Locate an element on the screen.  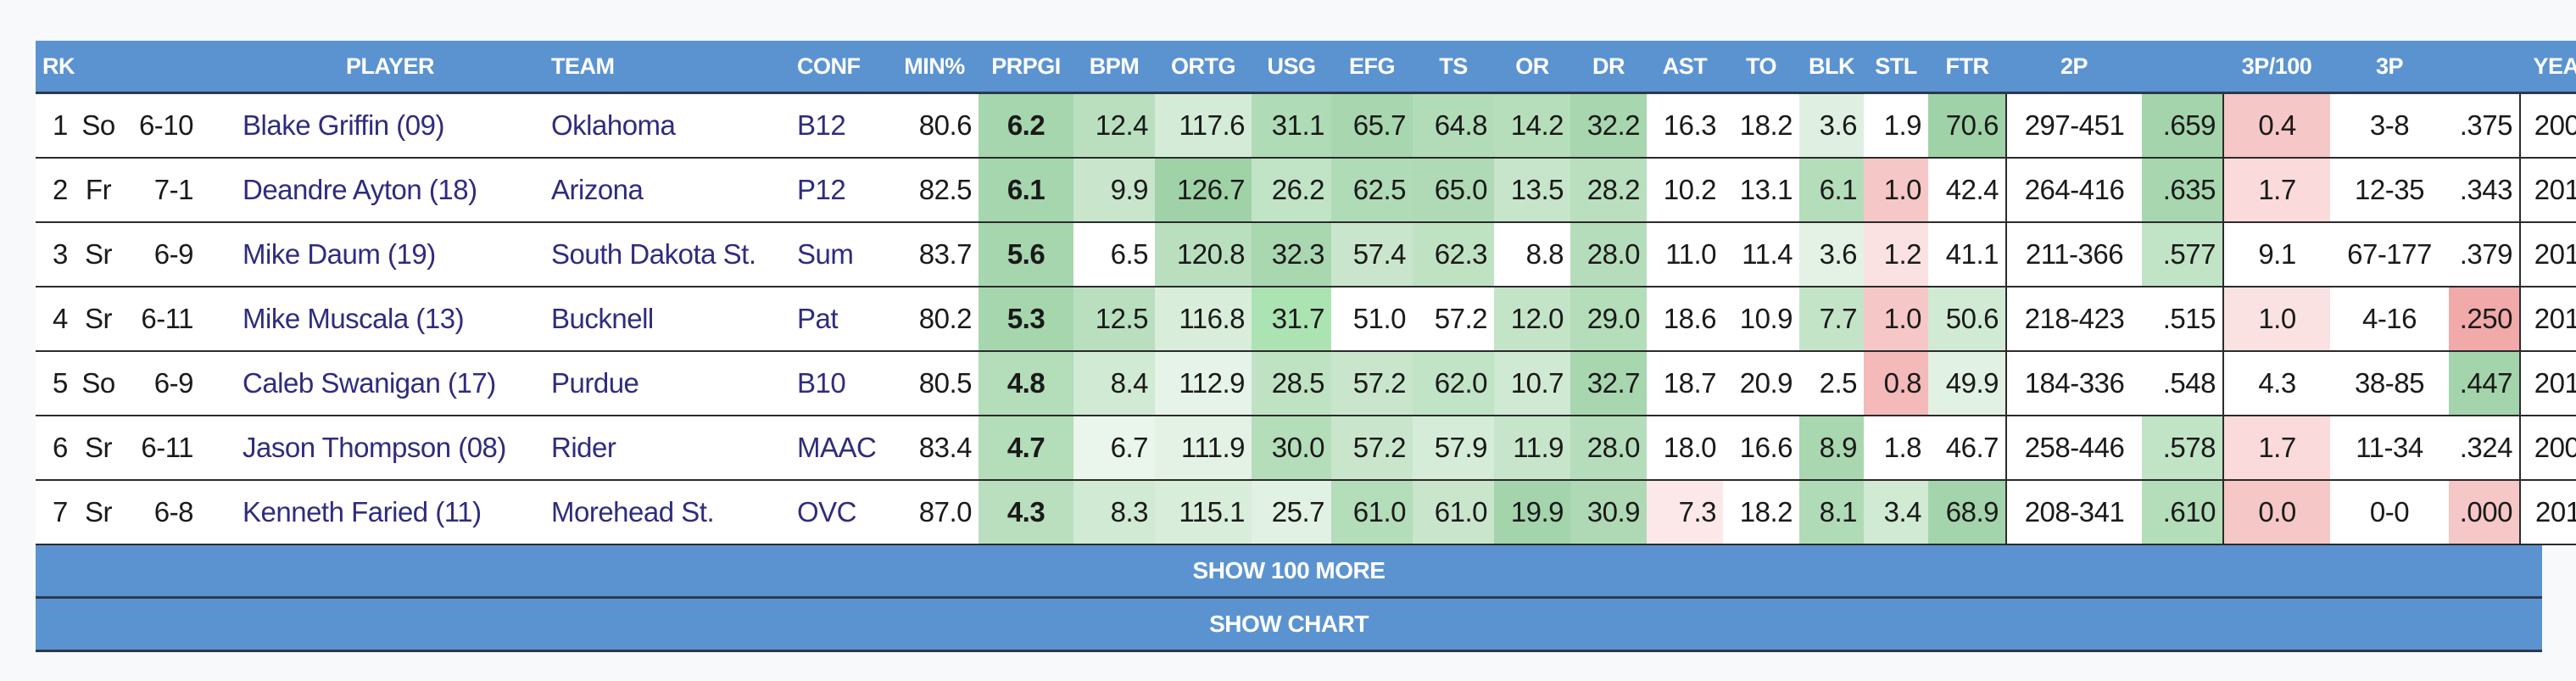
stat-cell-or: 19.9 is located at coordinates (1532, 512).